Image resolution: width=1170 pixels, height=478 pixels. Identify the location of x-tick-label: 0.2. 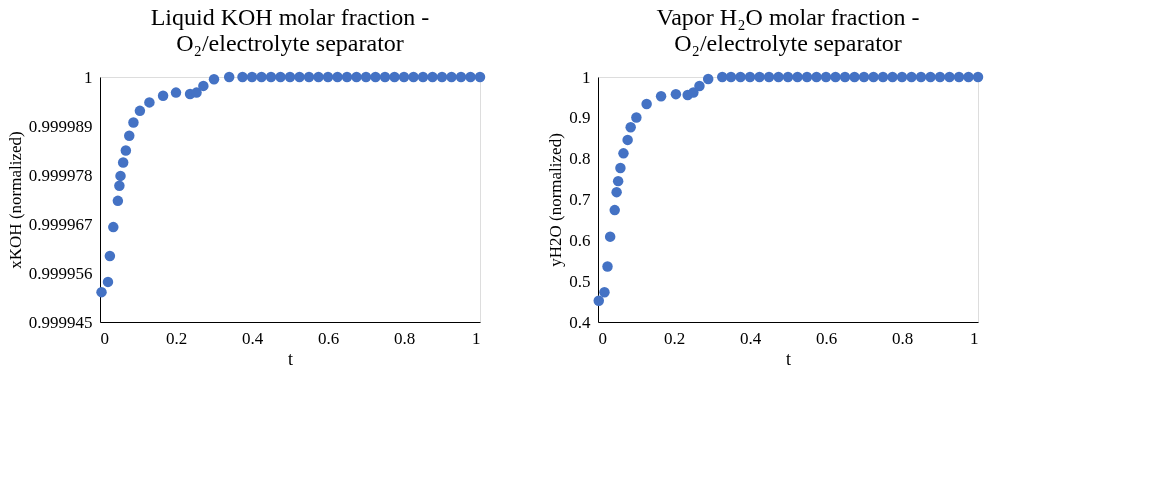
(176, 338).